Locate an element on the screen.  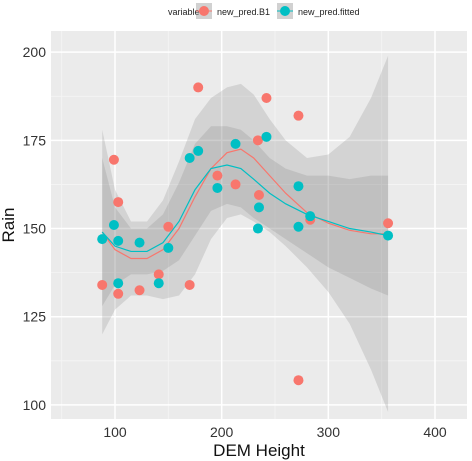
y-tick-label: 200 is located at coordinates (35, 52).